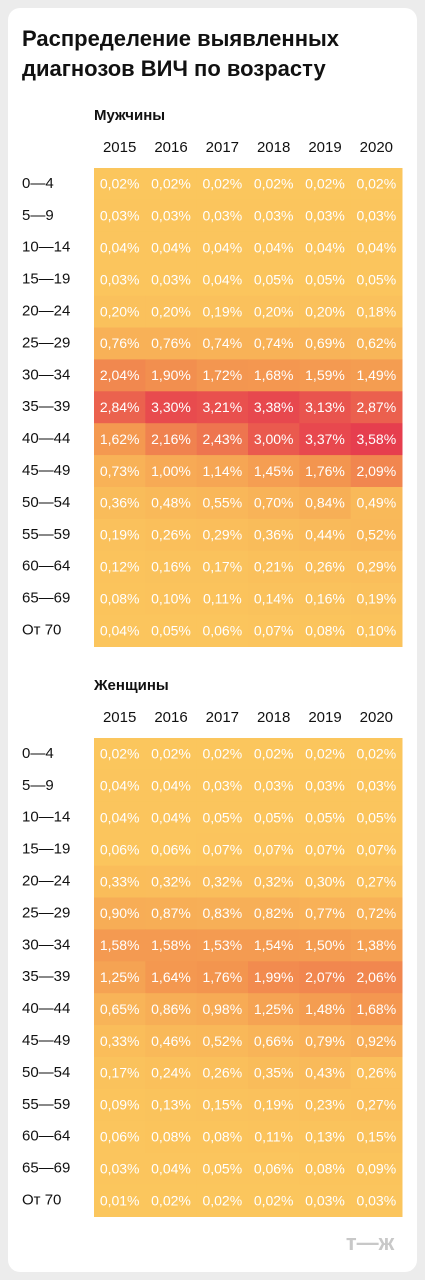  What do you see at coordinates (376, 471) in the screenshot?
I see `cell-label: 2,09%` at bounding box center [376, 471].